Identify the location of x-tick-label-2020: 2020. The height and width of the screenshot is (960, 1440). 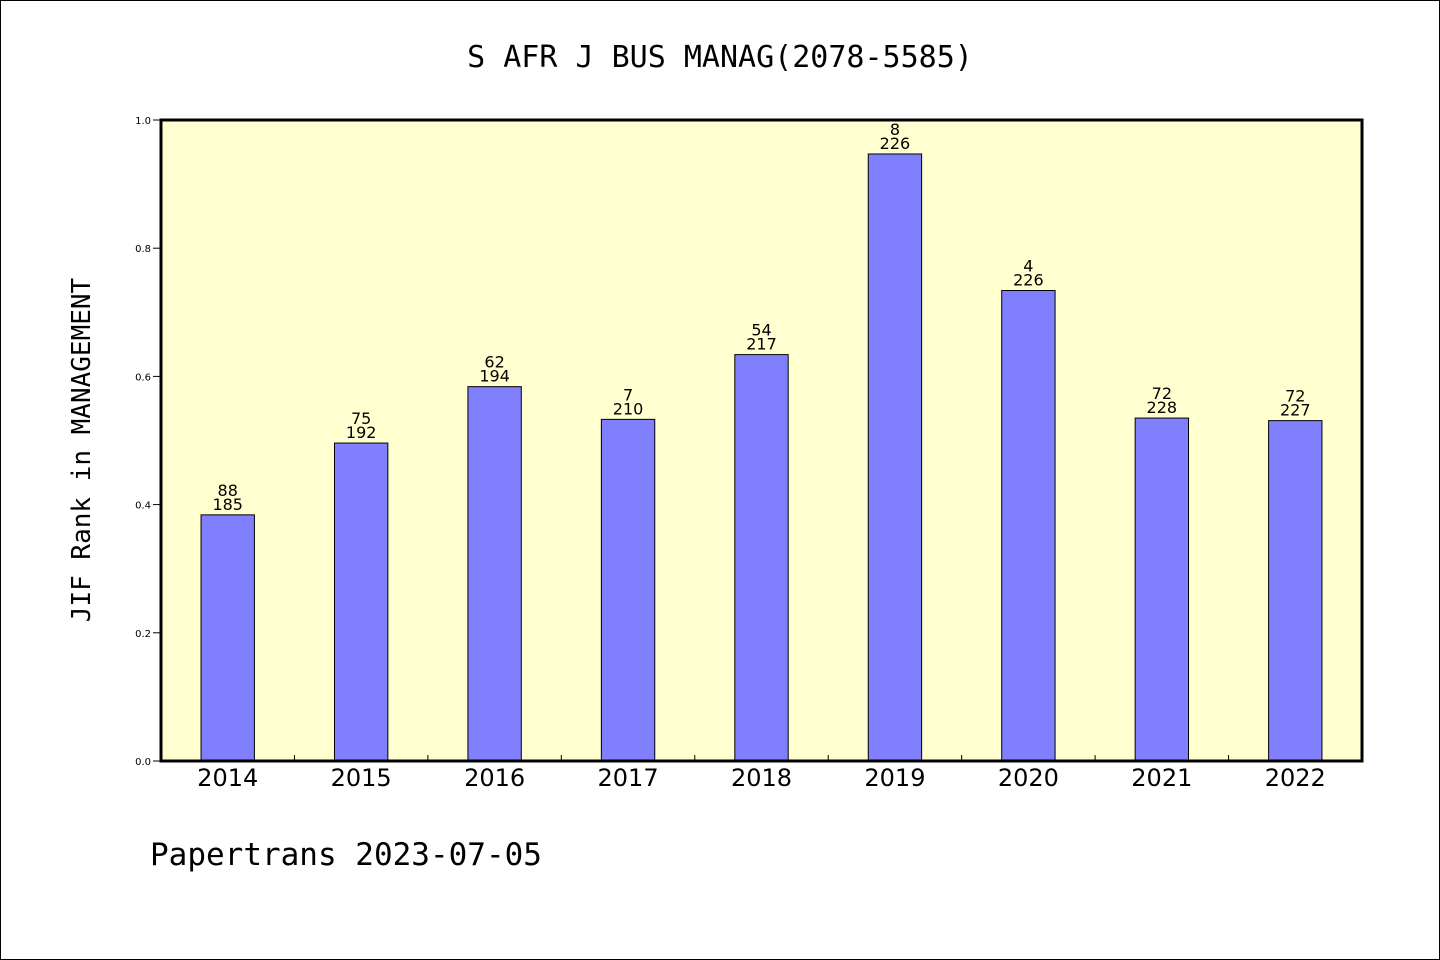
(1028, 778).